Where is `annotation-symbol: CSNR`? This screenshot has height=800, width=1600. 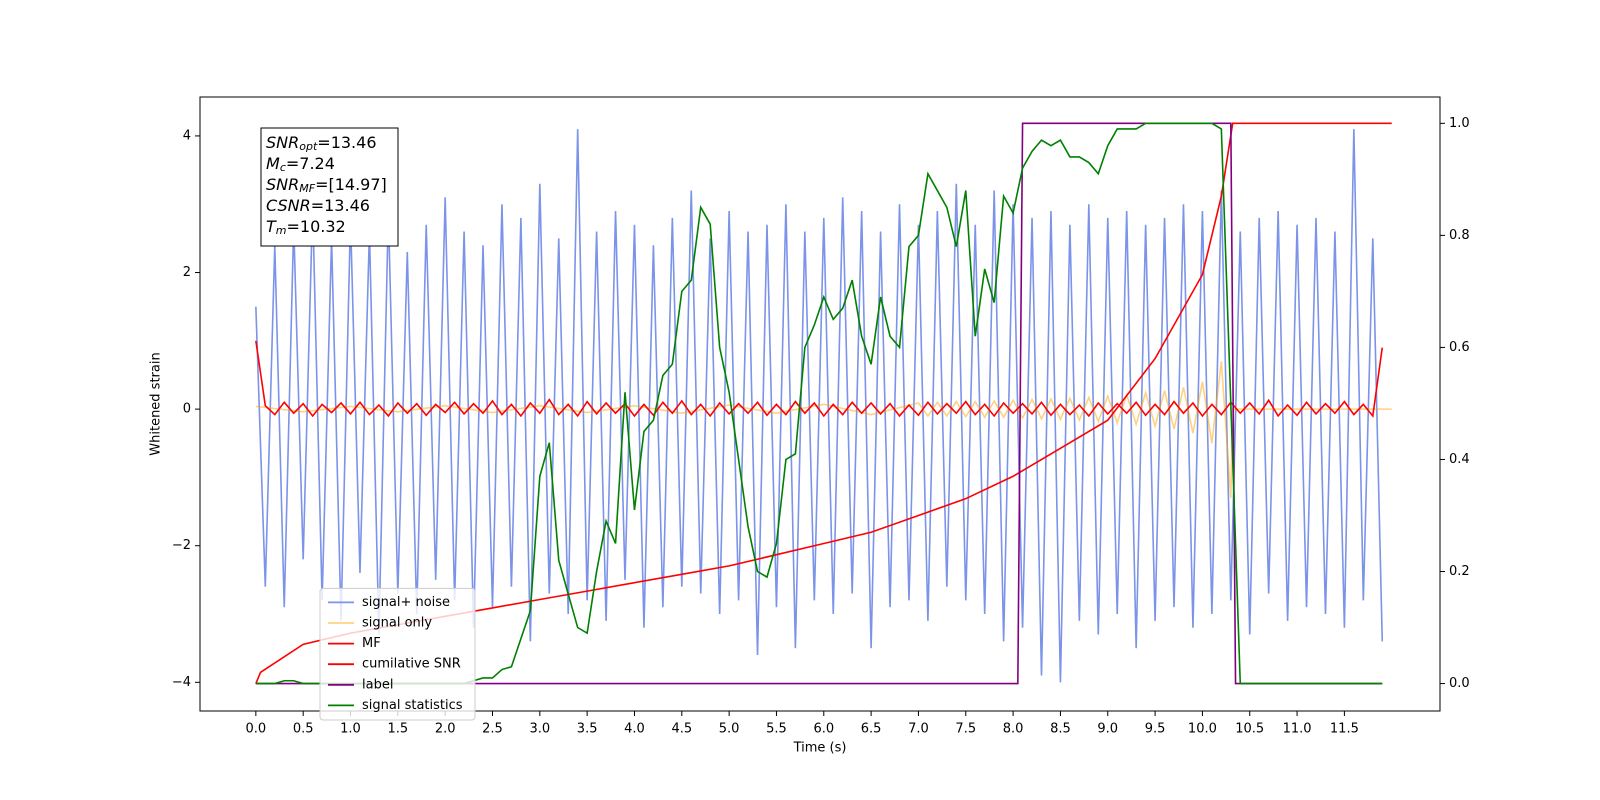 annotation-symbol: CSNR is located at coordinates (288, 205).